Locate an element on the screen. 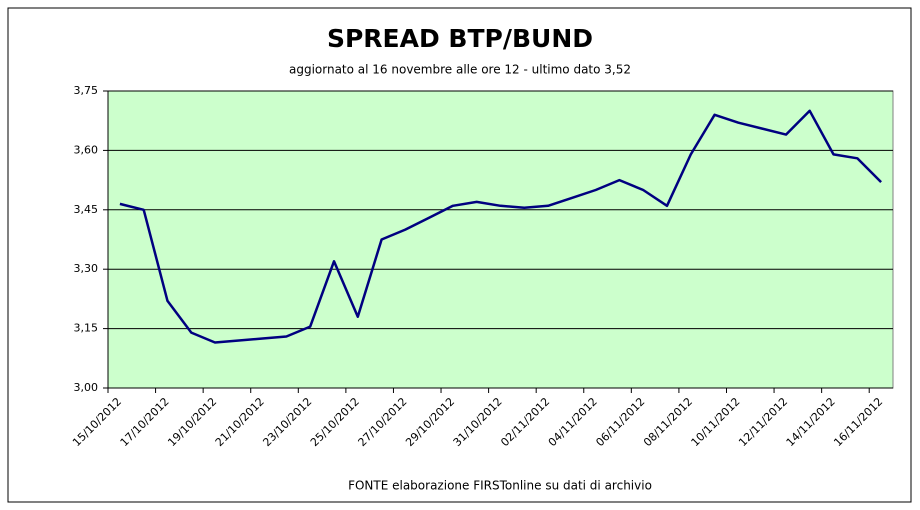 Image resolution: width=920 pixels, height=510 pixels. y-tick-label: 3,30 is located at coordinates (86, 268).